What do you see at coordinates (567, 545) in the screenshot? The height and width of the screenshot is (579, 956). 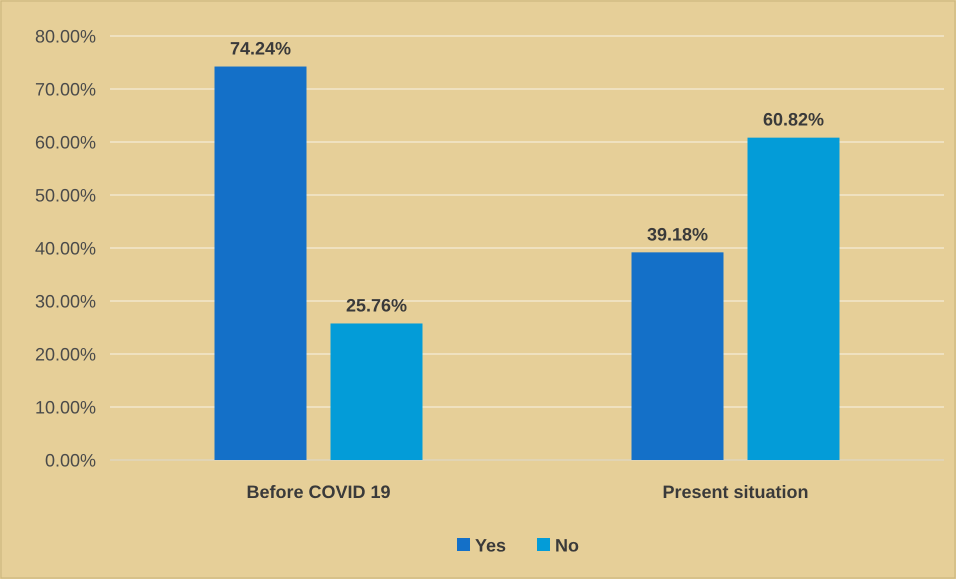 I see `legend-label: No` at bounding box center [567, 545].